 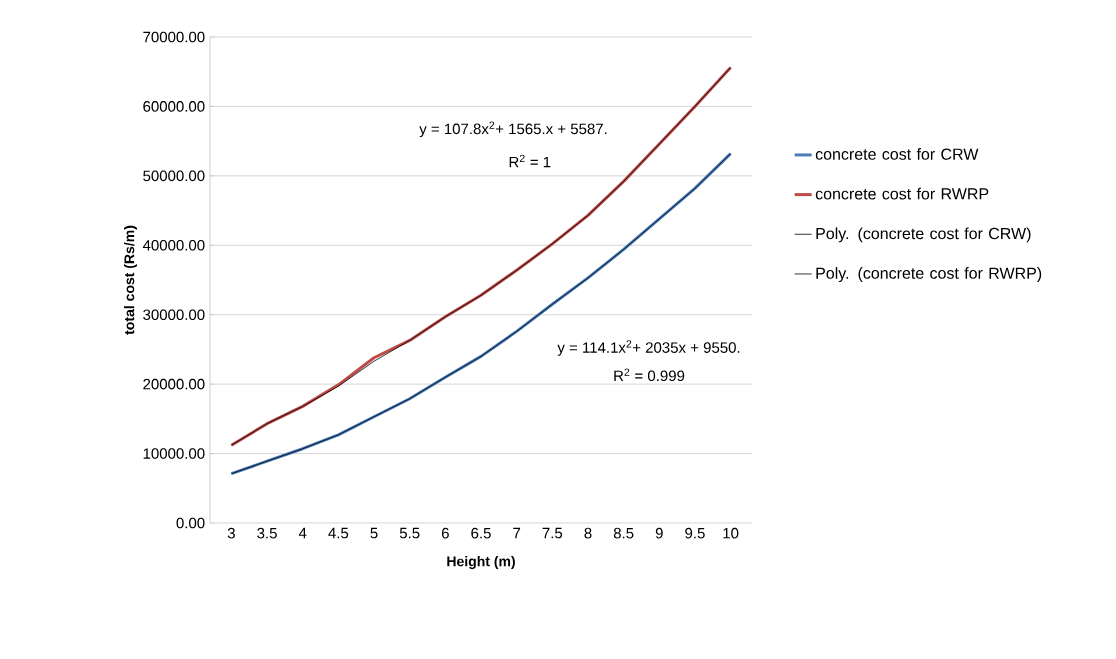 What do you see at coordinates (409, 533) in the screenshot?
I see `x-tick-label: 5.5` at bounding box center [409, 533].